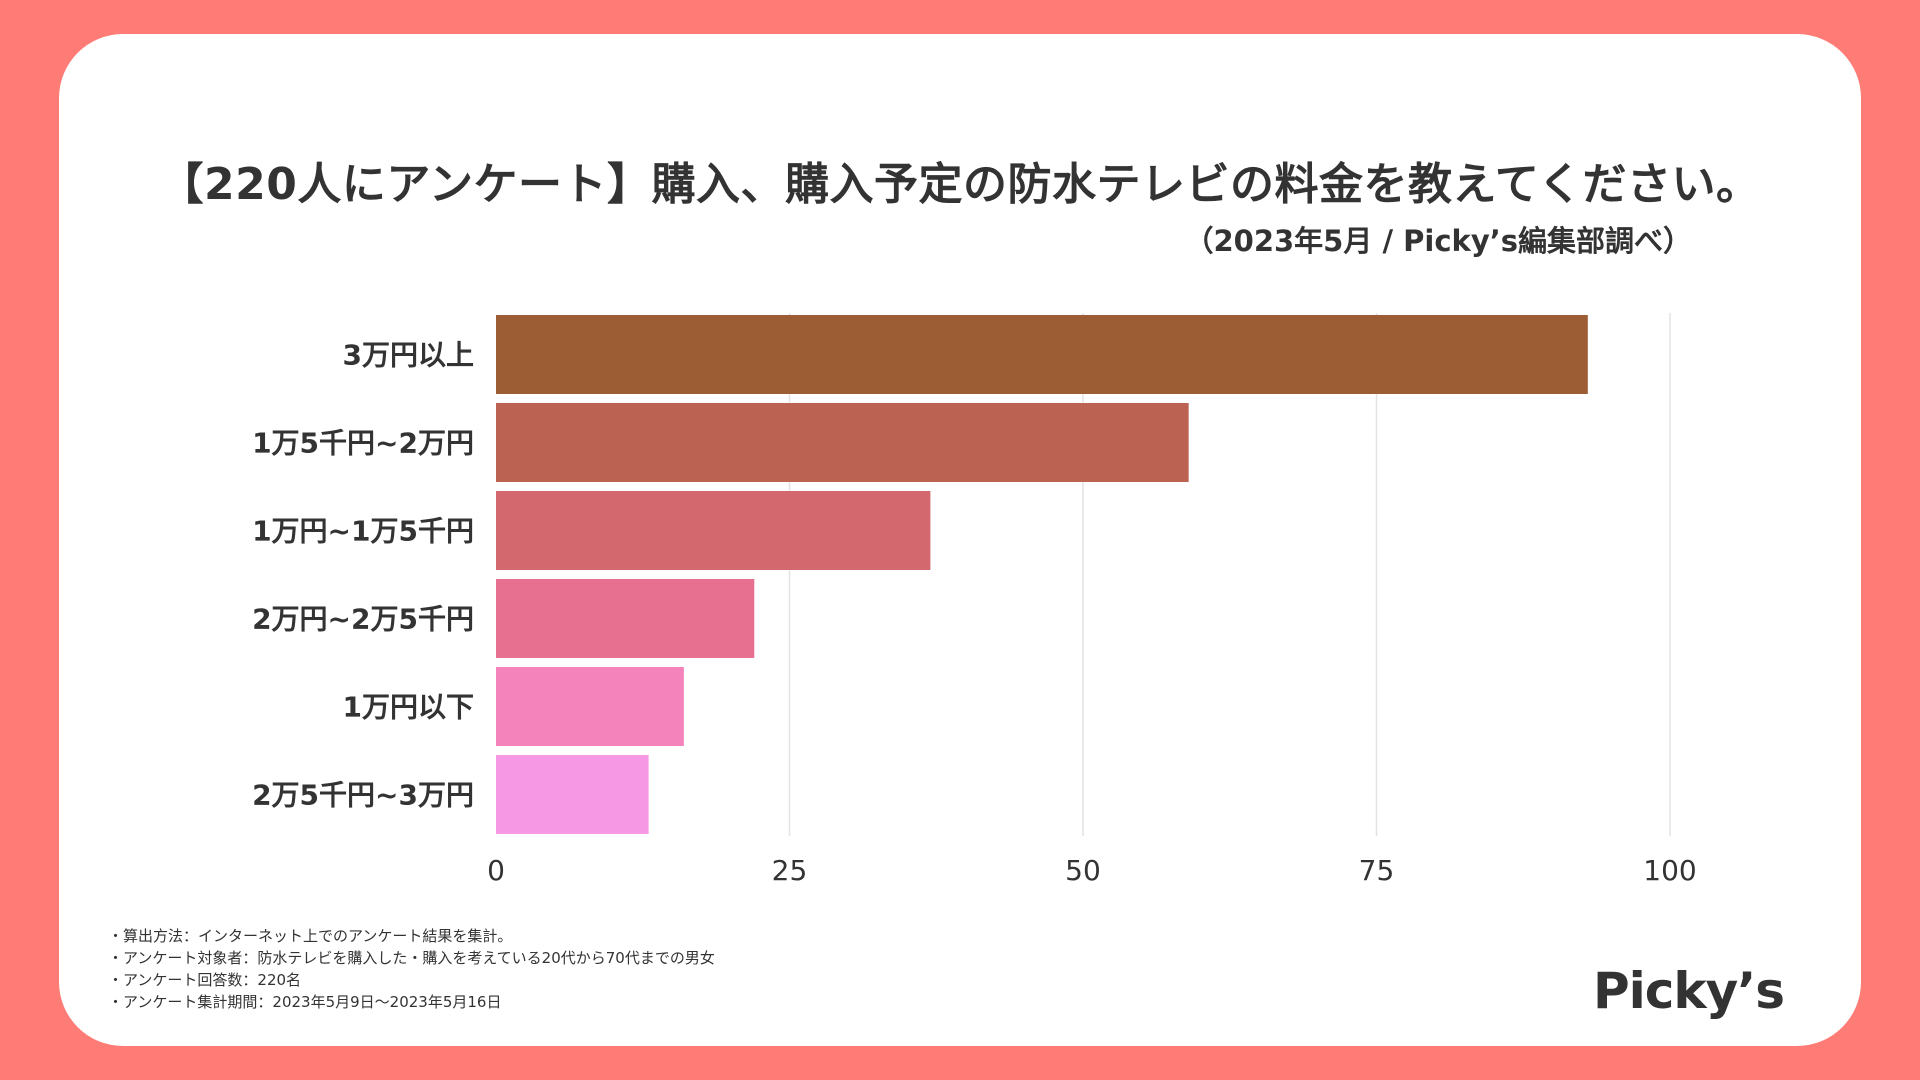 The image size is (1920, 1080). I want to click on chart-subtitle: （2023年5月 / Picky’s編集部調べ）, so click(1438, 241).